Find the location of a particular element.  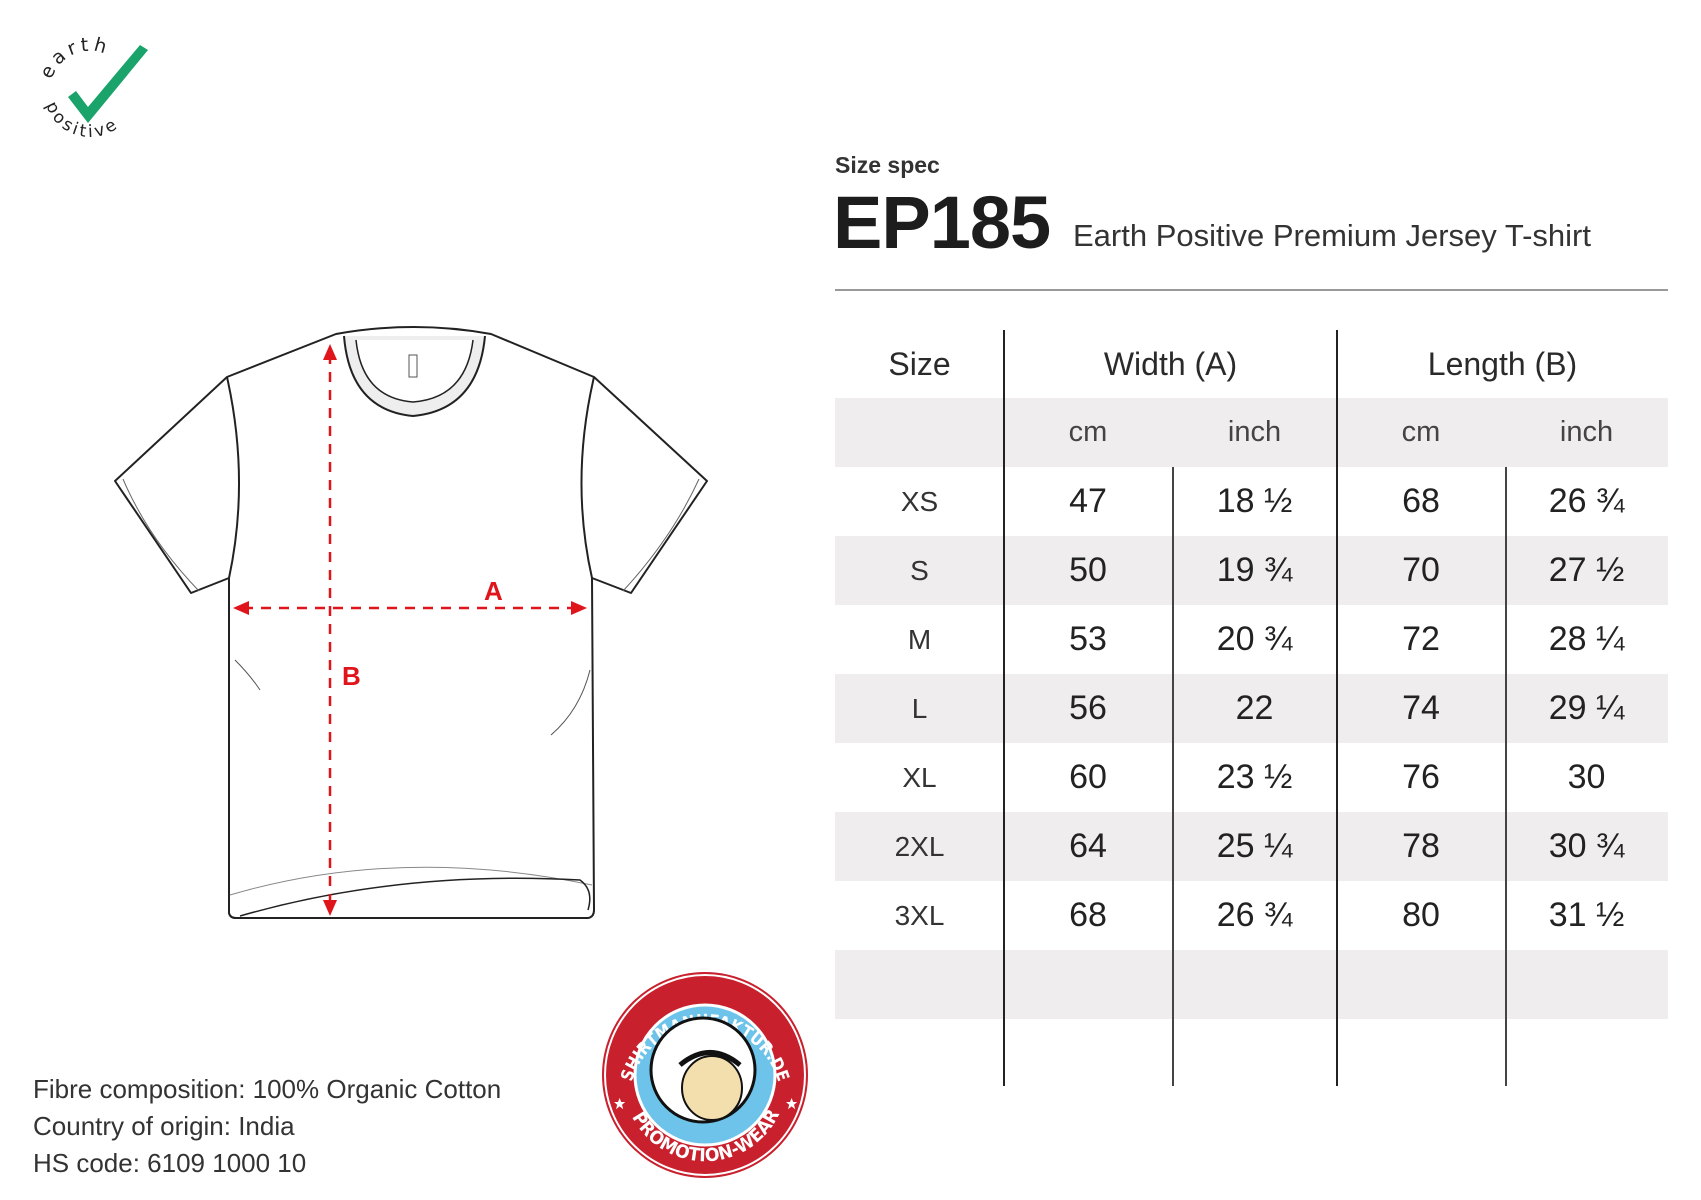

fibre-composition: Fibre composition: 100% Organic Cotton is located at coordinates (267, 1089).